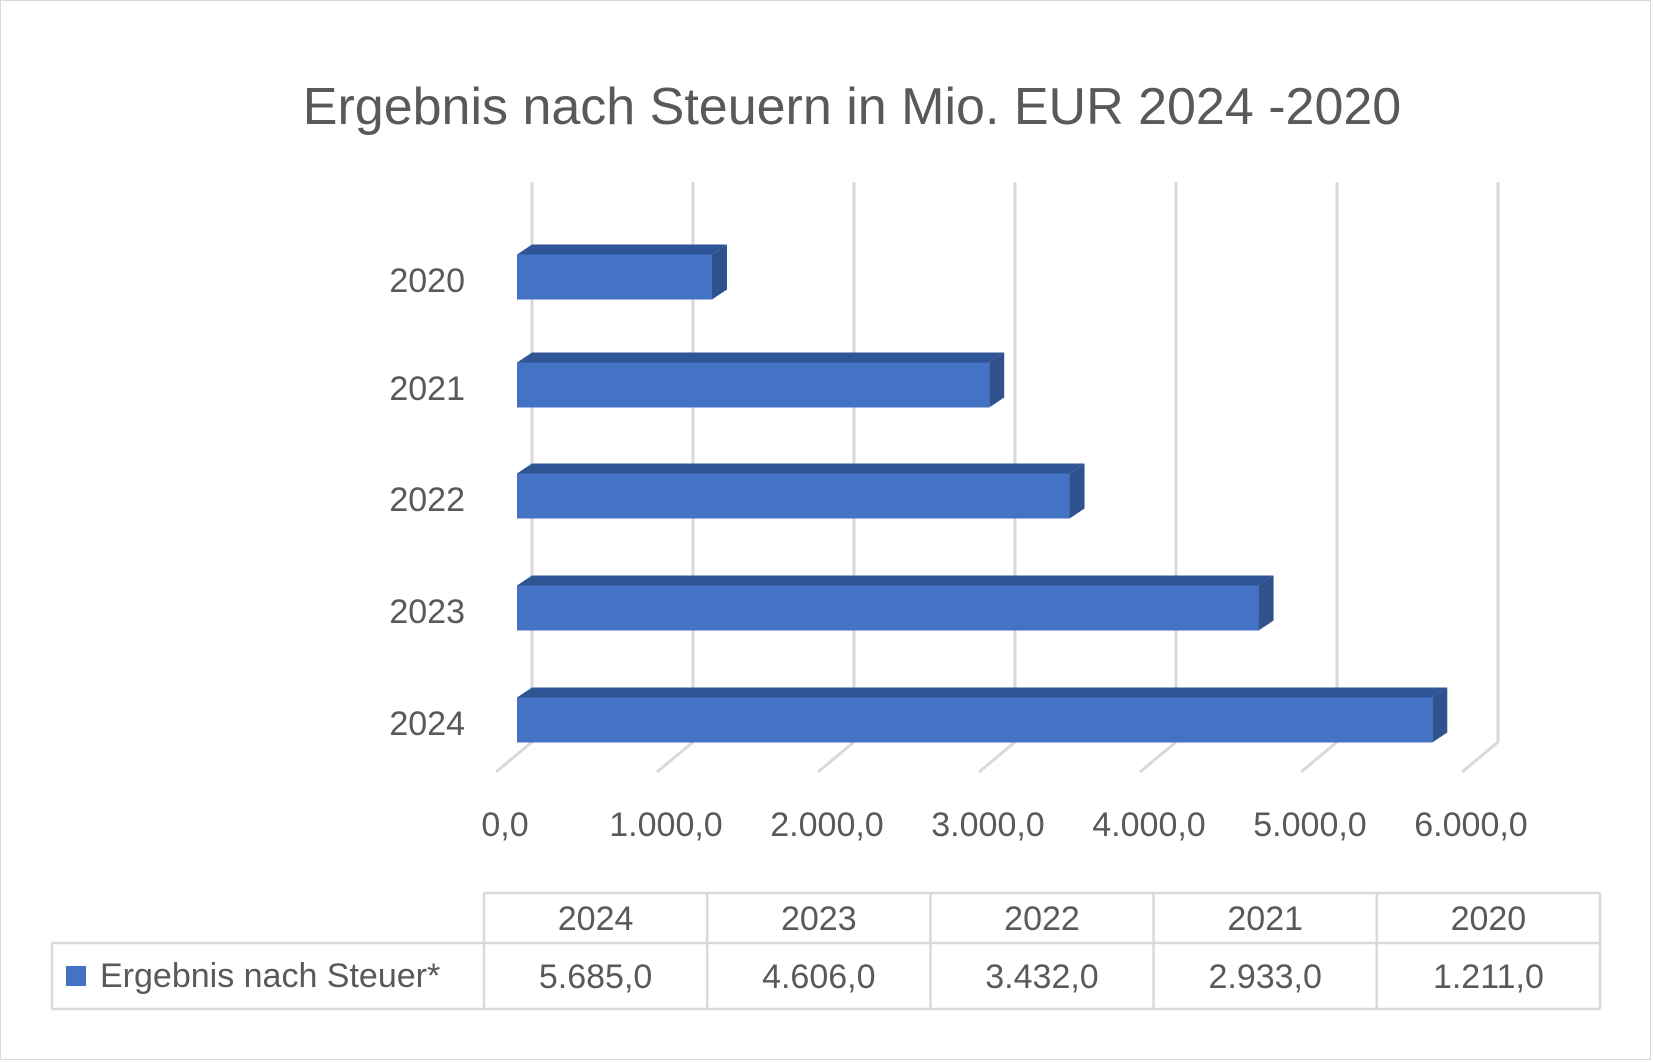 This screenshot has height=1062, width=1653. What do you see at coordinates (1042, 919) in the screenshot?
I see `table-header: 2022` at bounding box center [1042, 919].